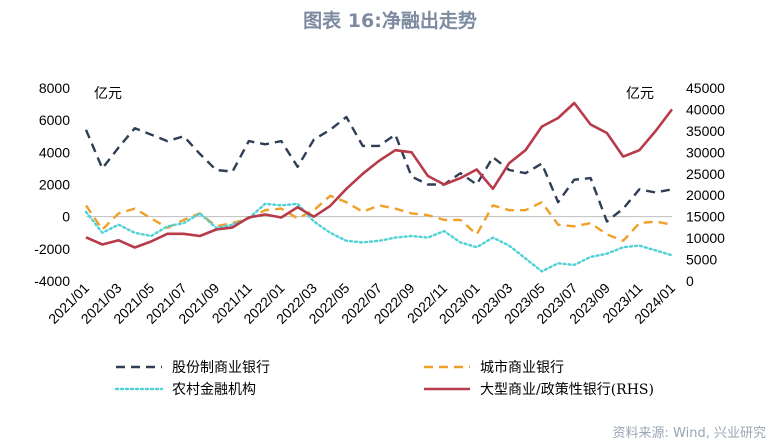  Describe the element at coordinates (705, 217) in the screenshot. I see `right-tick-label: 15000` at that location.